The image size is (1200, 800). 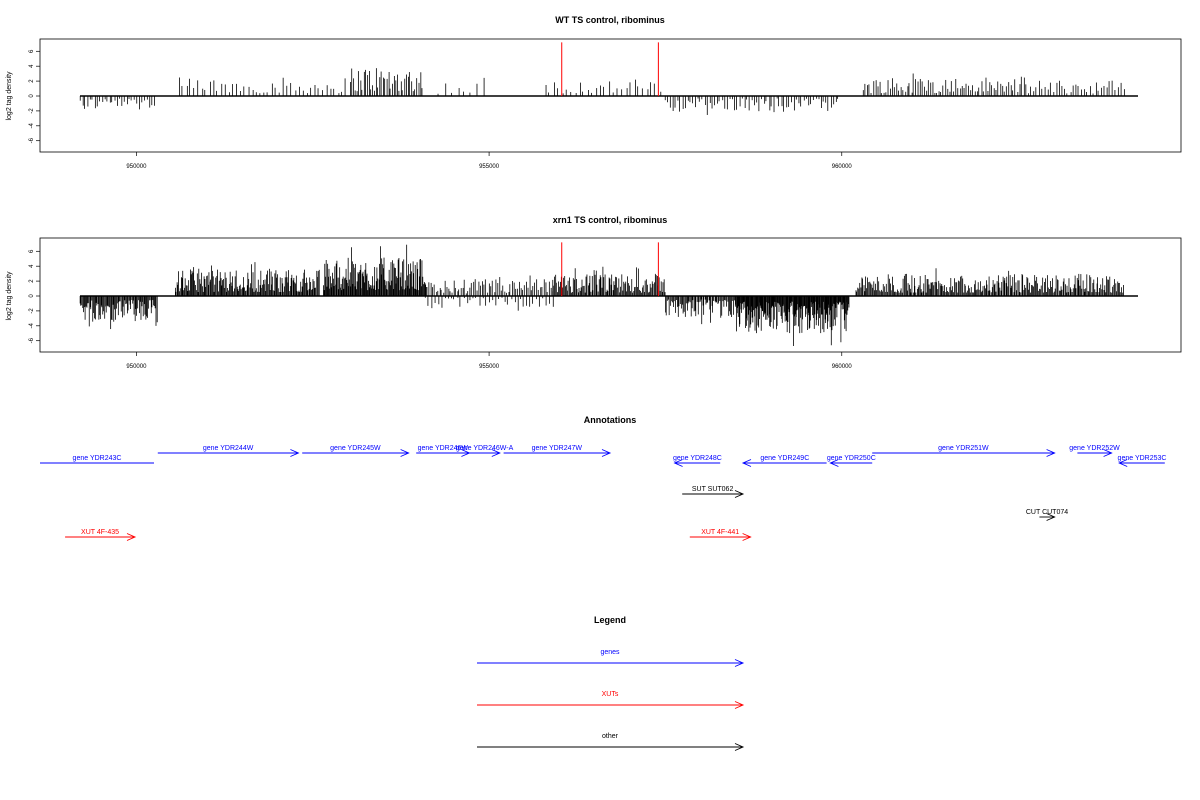 What do you see at coordinates (697, 458) in the screenshot?
I see `feature-label: gene YDR248C` at bounding box center [697, 458].